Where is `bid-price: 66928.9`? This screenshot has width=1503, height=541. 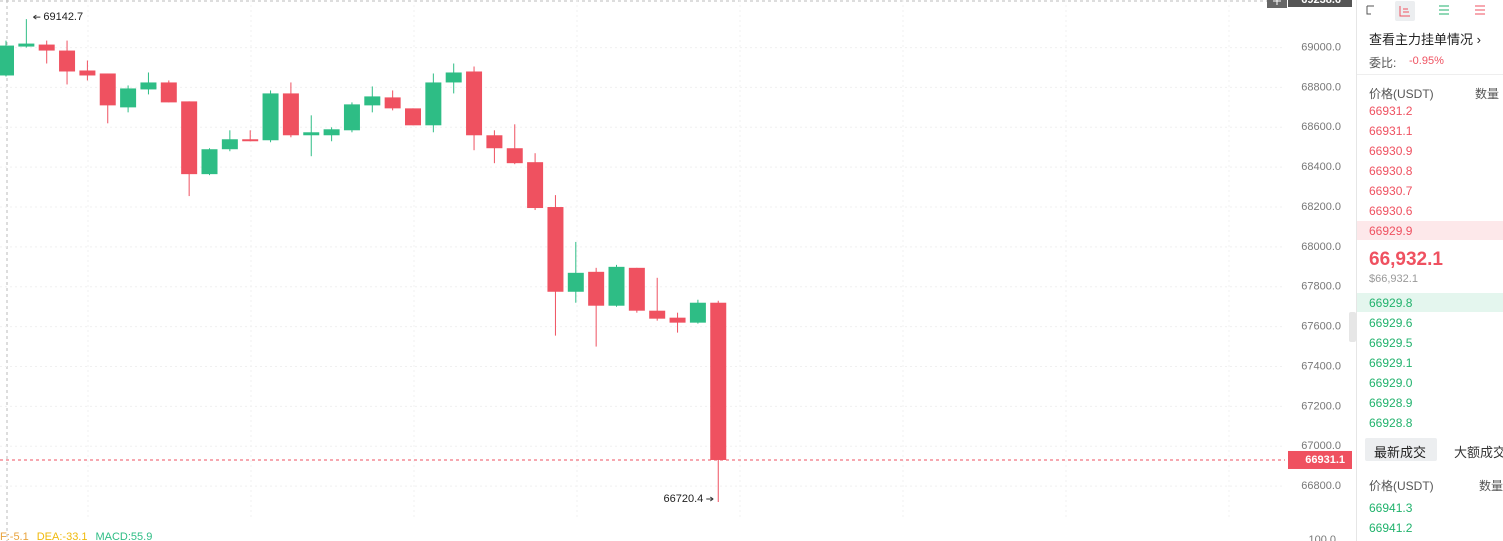 bid-price: 66928.9 is located at coordinates (1391, 403).